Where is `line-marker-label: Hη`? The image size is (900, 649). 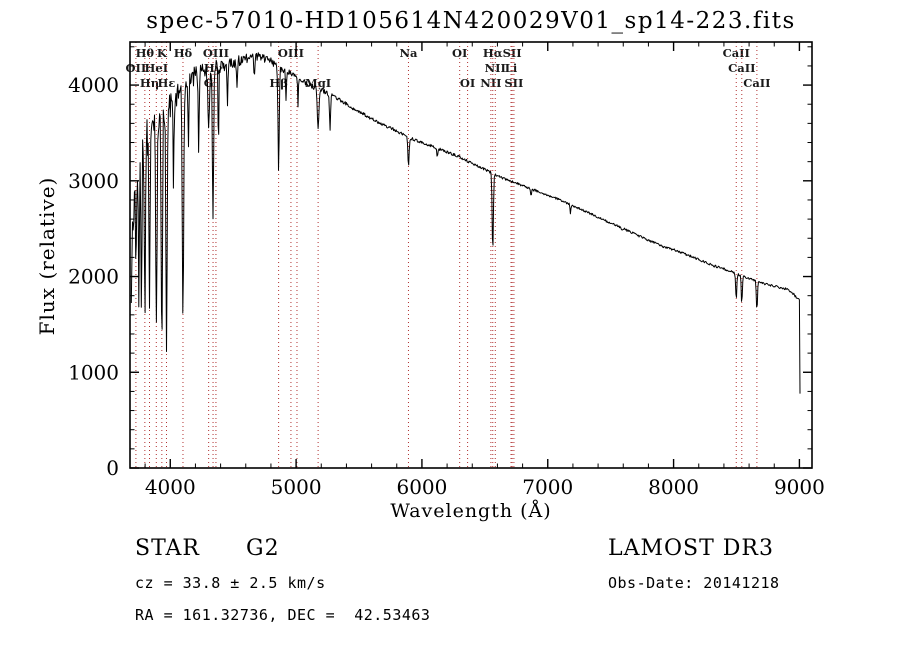
line-marker-label: Hη is located at coordinates (149, 83).